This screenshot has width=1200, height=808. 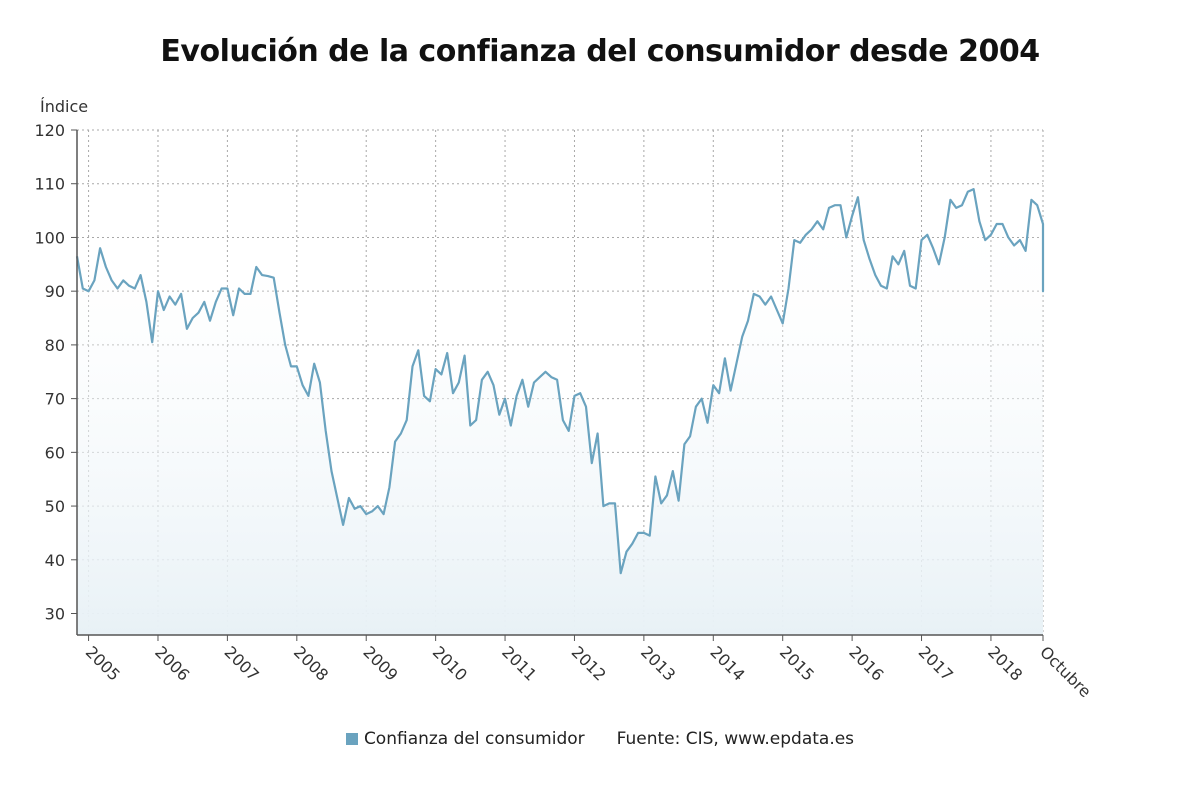 What do you see at coordinates (866, 663) in the screenshot?
I see `x-tick-label: 2016` at bounding box center [866, 663].